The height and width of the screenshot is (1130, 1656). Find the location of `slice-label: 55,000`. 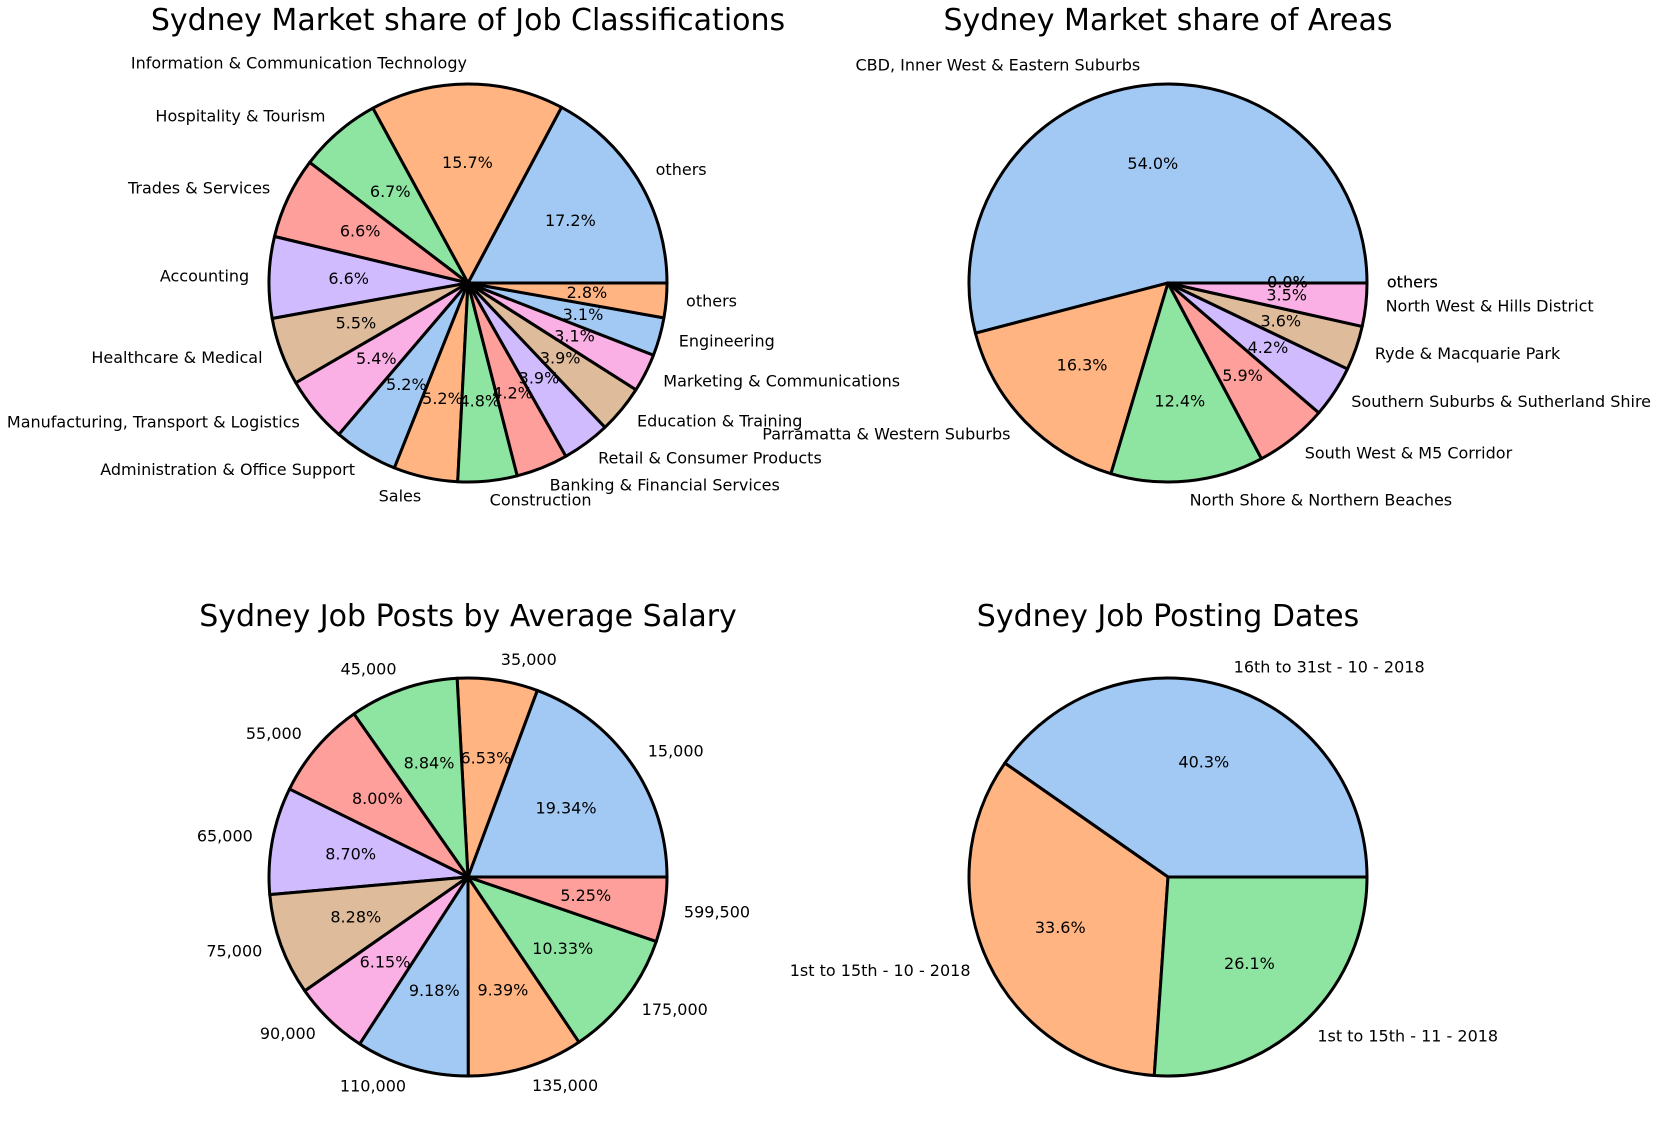

slice-label: 55,000 is located at coordinates (274, 733).